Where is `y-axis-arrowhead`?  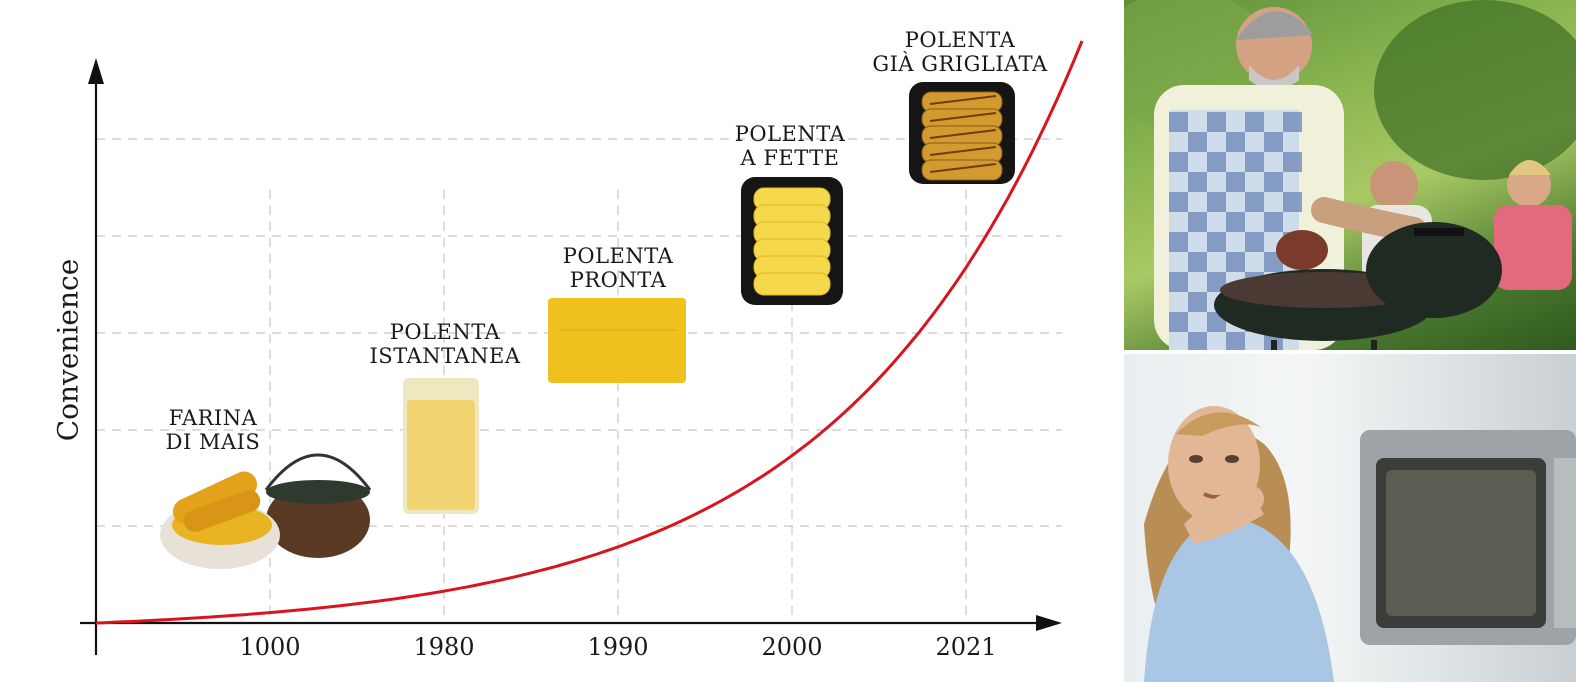 y-axis-arrowhead is located at coordinates (96, 71).